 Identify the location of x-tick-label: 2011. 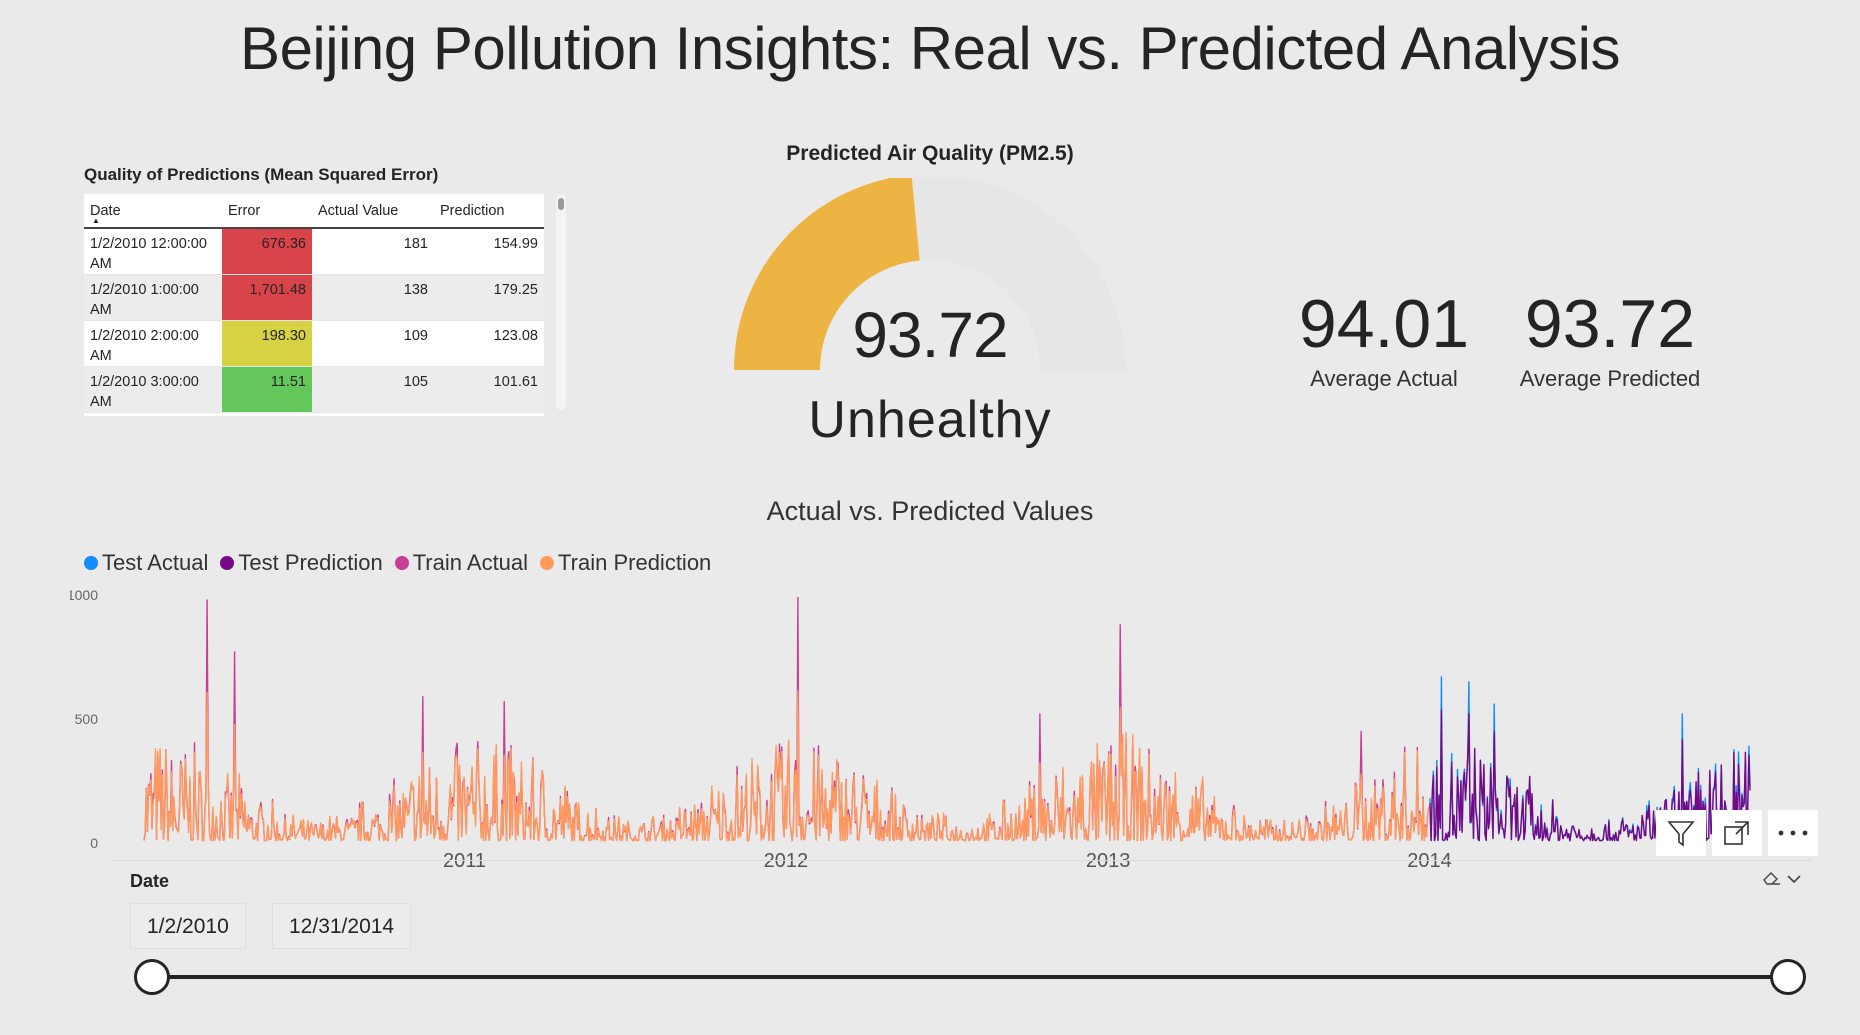
(464, 861).